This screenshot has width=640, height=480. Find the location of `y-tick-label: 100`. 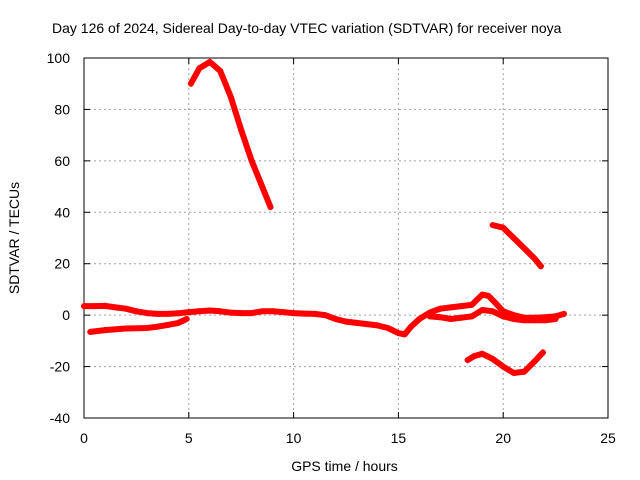

y-tick-label: 100 is located at coordinates (59, 58).